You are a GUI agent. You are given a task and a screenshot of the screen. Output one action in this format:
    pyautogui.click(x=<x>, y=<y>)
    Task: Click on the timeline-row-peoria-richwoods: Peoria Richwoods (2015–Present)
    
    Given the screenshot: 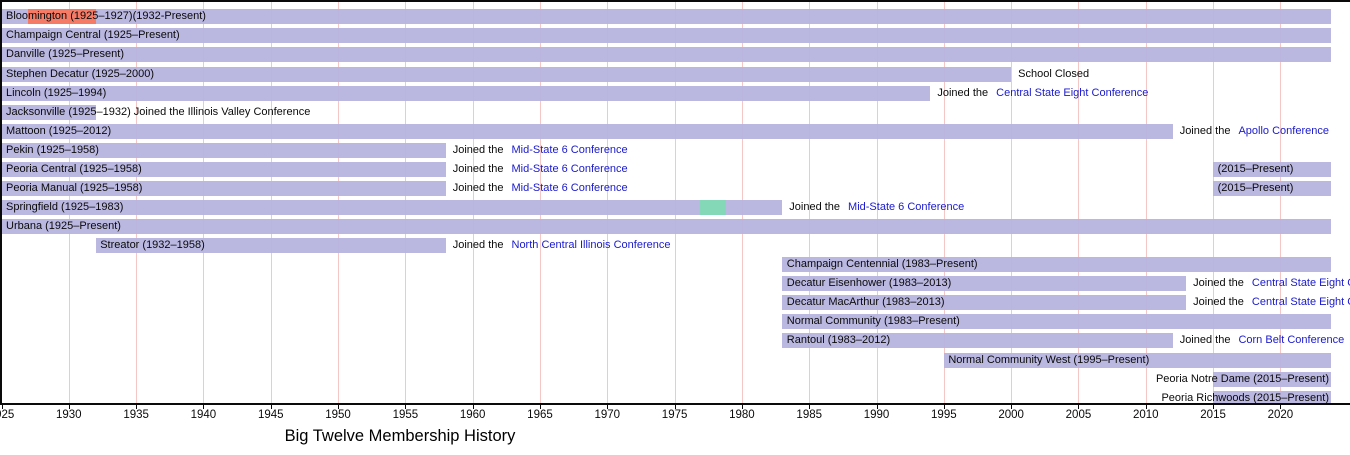 What is the action you would take?
    pyautogui.click(x=675, y=396)
    